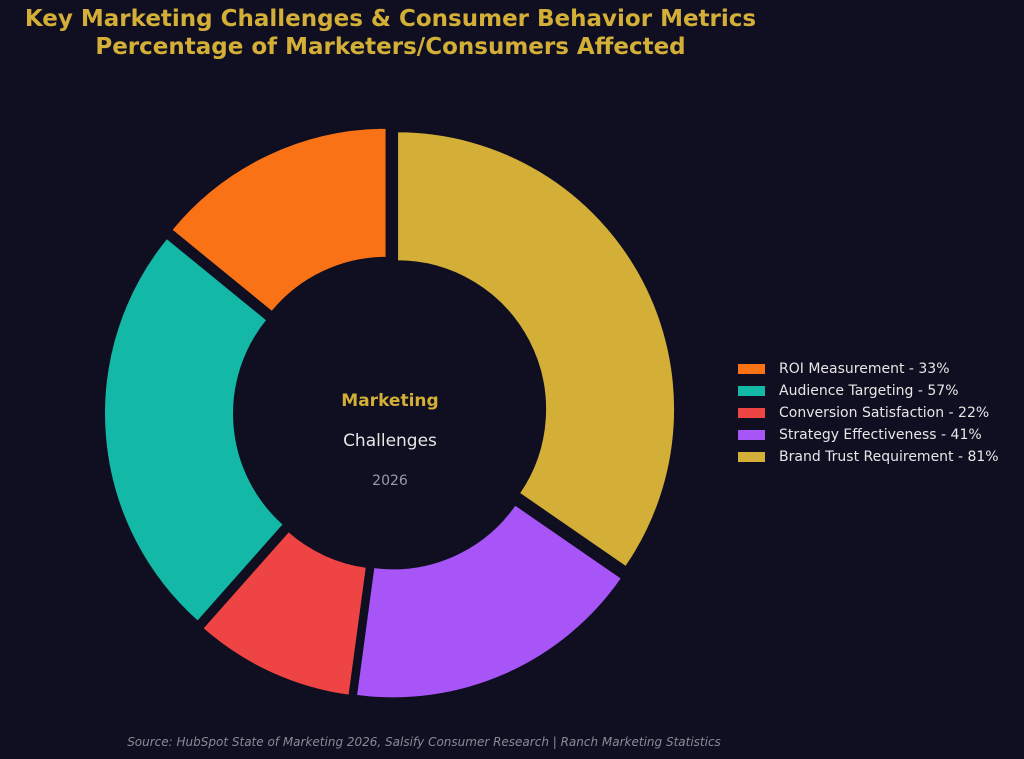 Image resolution: width=1024 pixels, height=759 pixels. I want to click on legend-item-strategy: Strategy Effectiveness - 41%, so click(868, 435).